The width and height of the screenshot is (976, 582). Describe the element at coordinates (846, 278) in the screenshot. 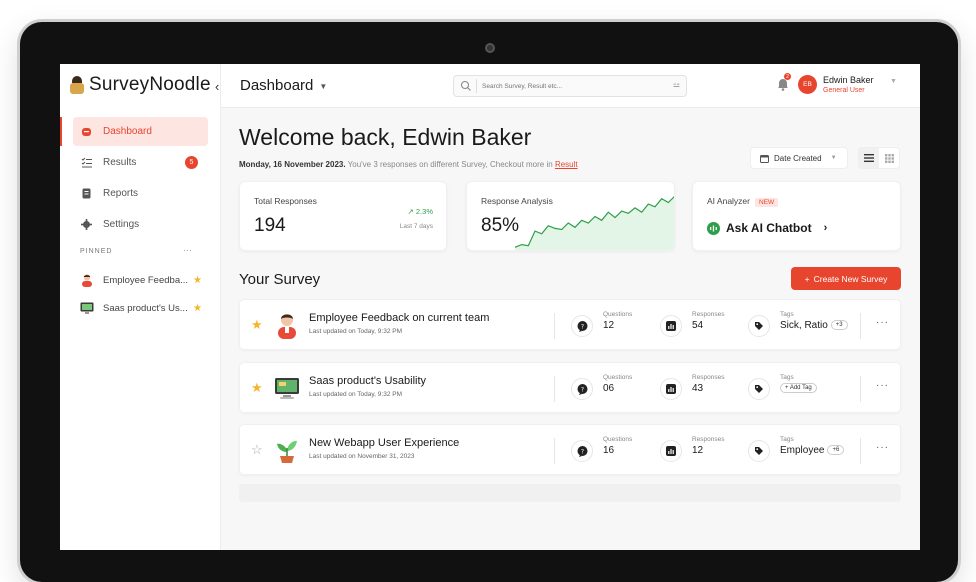

I see `create-survey-button: + Create New Survey` at that location.